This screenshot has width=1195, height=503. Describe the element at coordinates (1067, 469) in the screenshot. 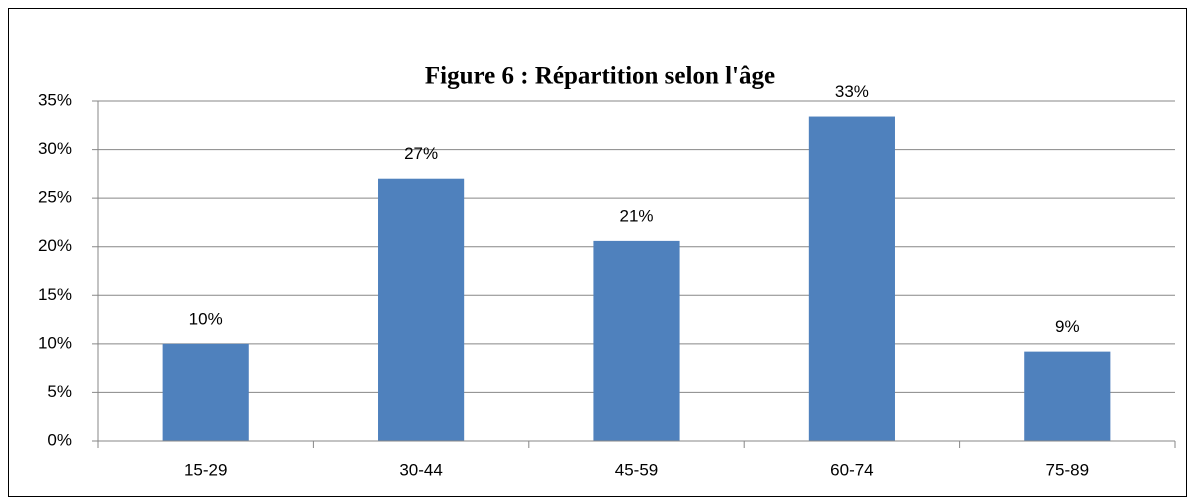

I see `x-tick-label: 75-89` at that location.